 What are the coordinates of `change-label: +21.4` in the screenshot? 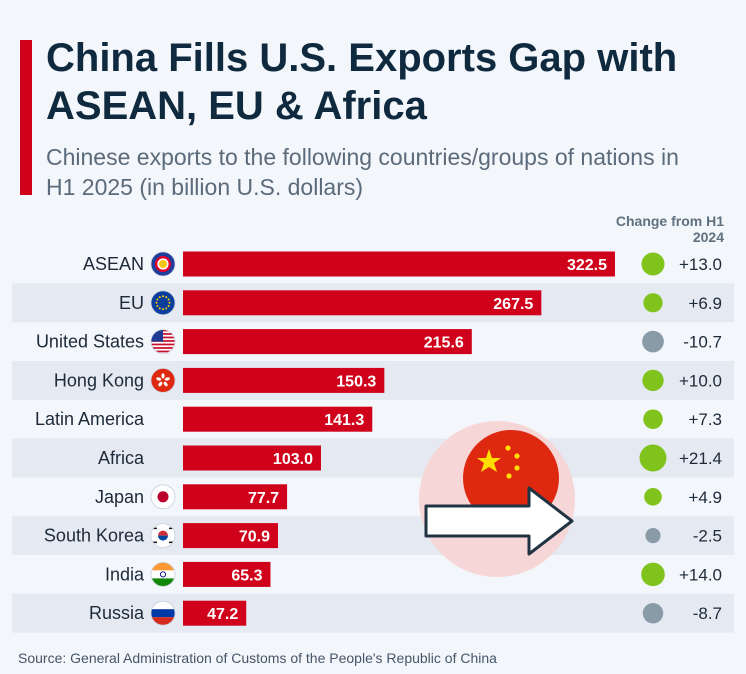 It's located at (700, 458).